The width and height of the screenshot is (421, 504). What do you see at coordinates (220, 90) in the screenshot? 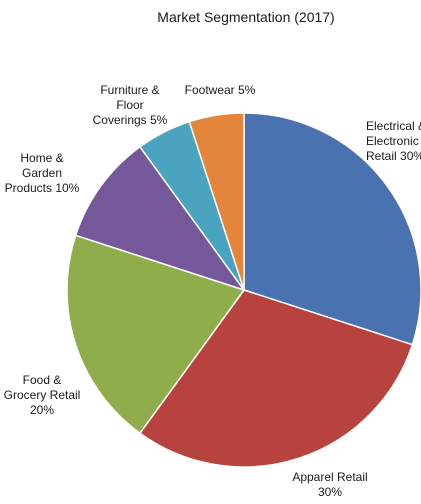
I see `slice-label: Footwear 5%` at bounding box center [220, 90].